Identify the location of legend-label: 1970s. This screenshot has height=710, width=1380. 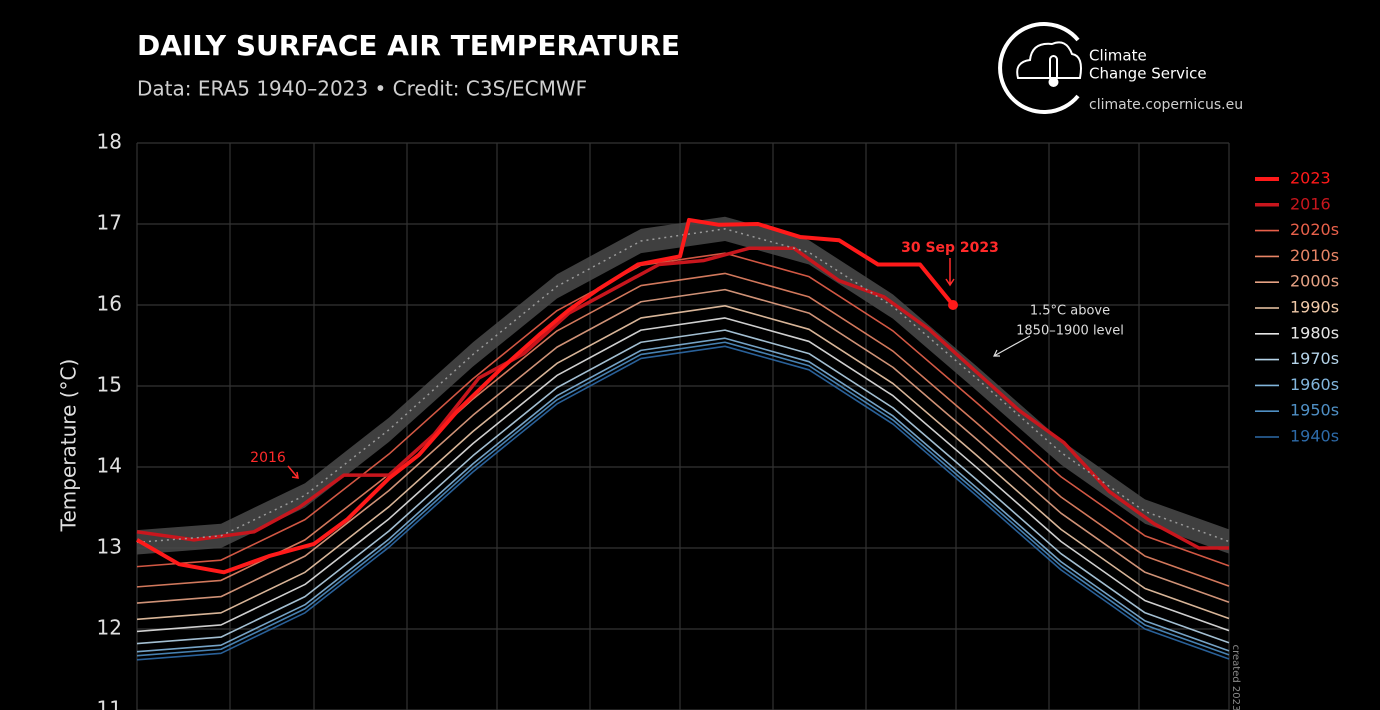
(1314, 358).